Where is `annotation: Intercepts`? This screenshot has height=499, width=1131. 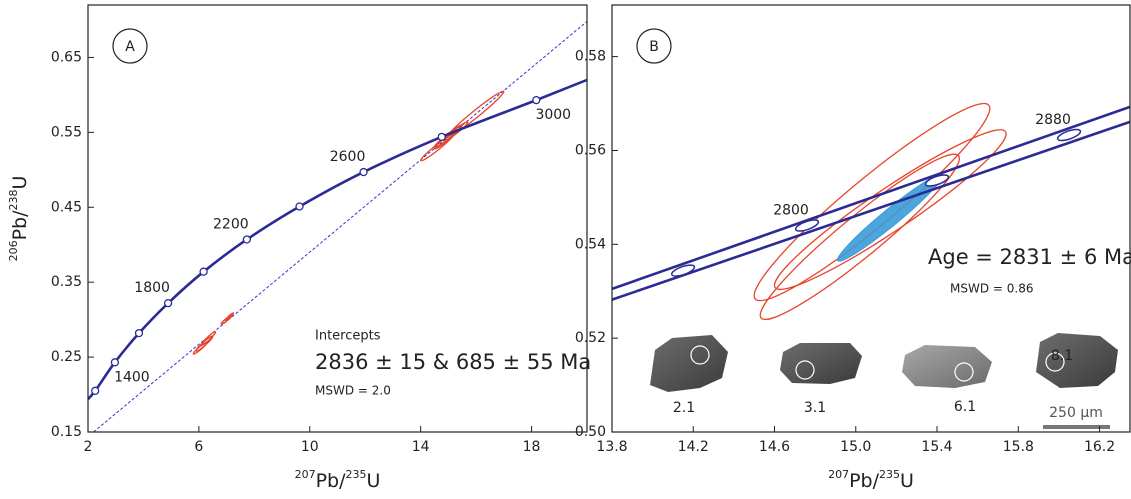 annotation: Intercepts is located at coordinates (348, 336).